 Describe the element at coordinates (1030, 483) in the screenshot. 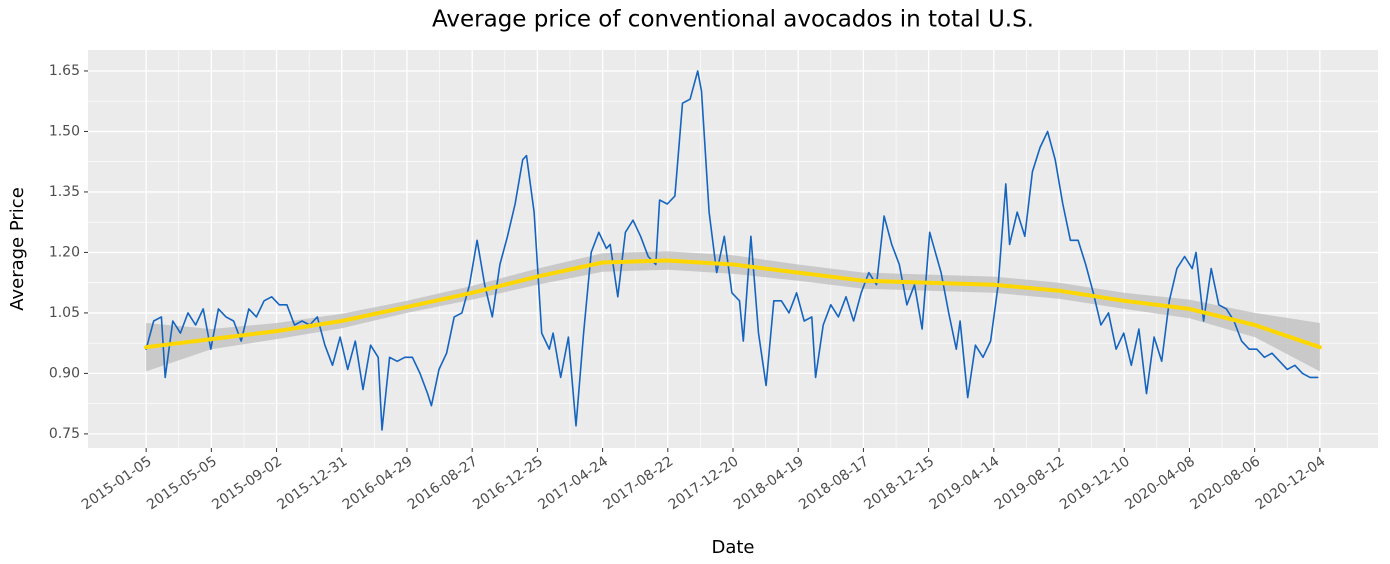

I see `x-tick-label: 2019-08-12` at that location.